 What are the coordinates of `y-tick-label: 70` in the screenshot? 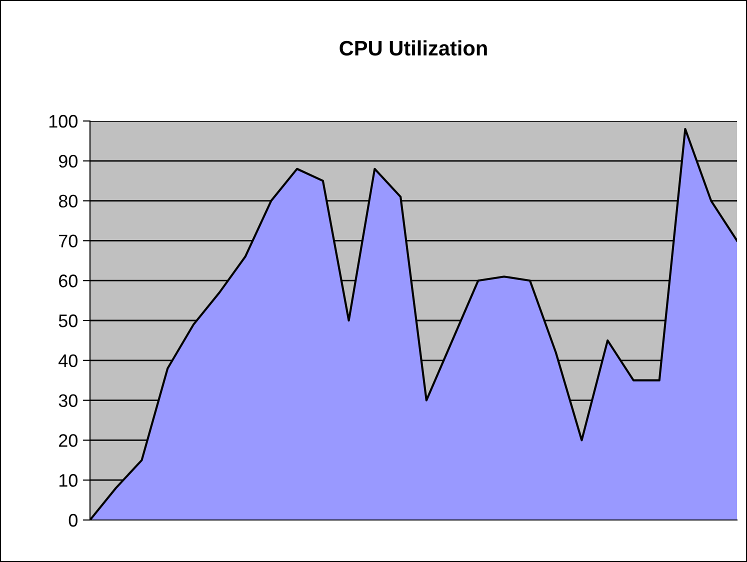 It's located at (68, 241).